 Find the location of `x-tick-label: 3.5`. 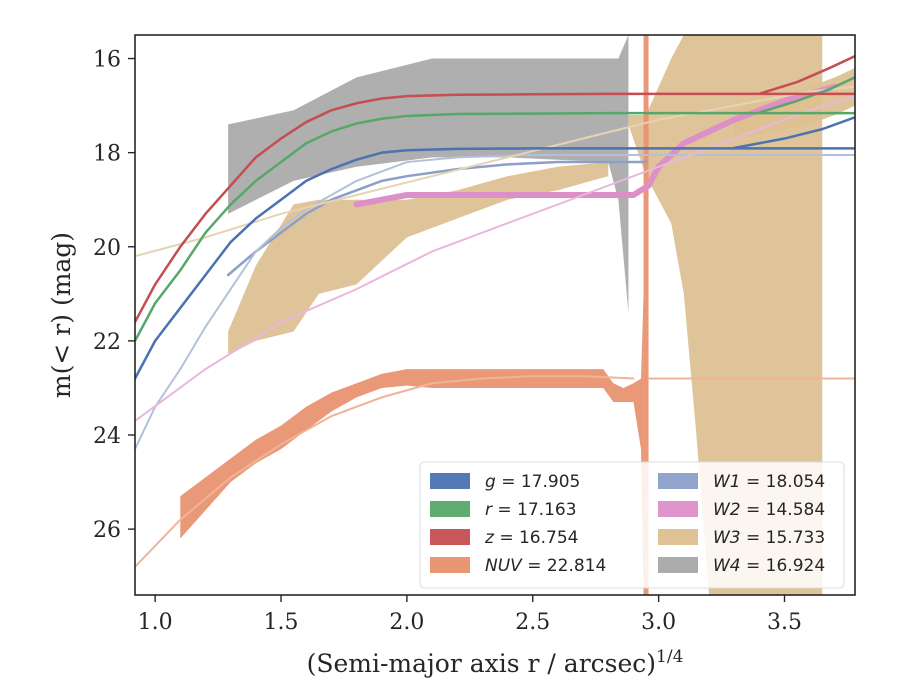

x-tick-label: 3.5 is located at coordinates (784, 622).